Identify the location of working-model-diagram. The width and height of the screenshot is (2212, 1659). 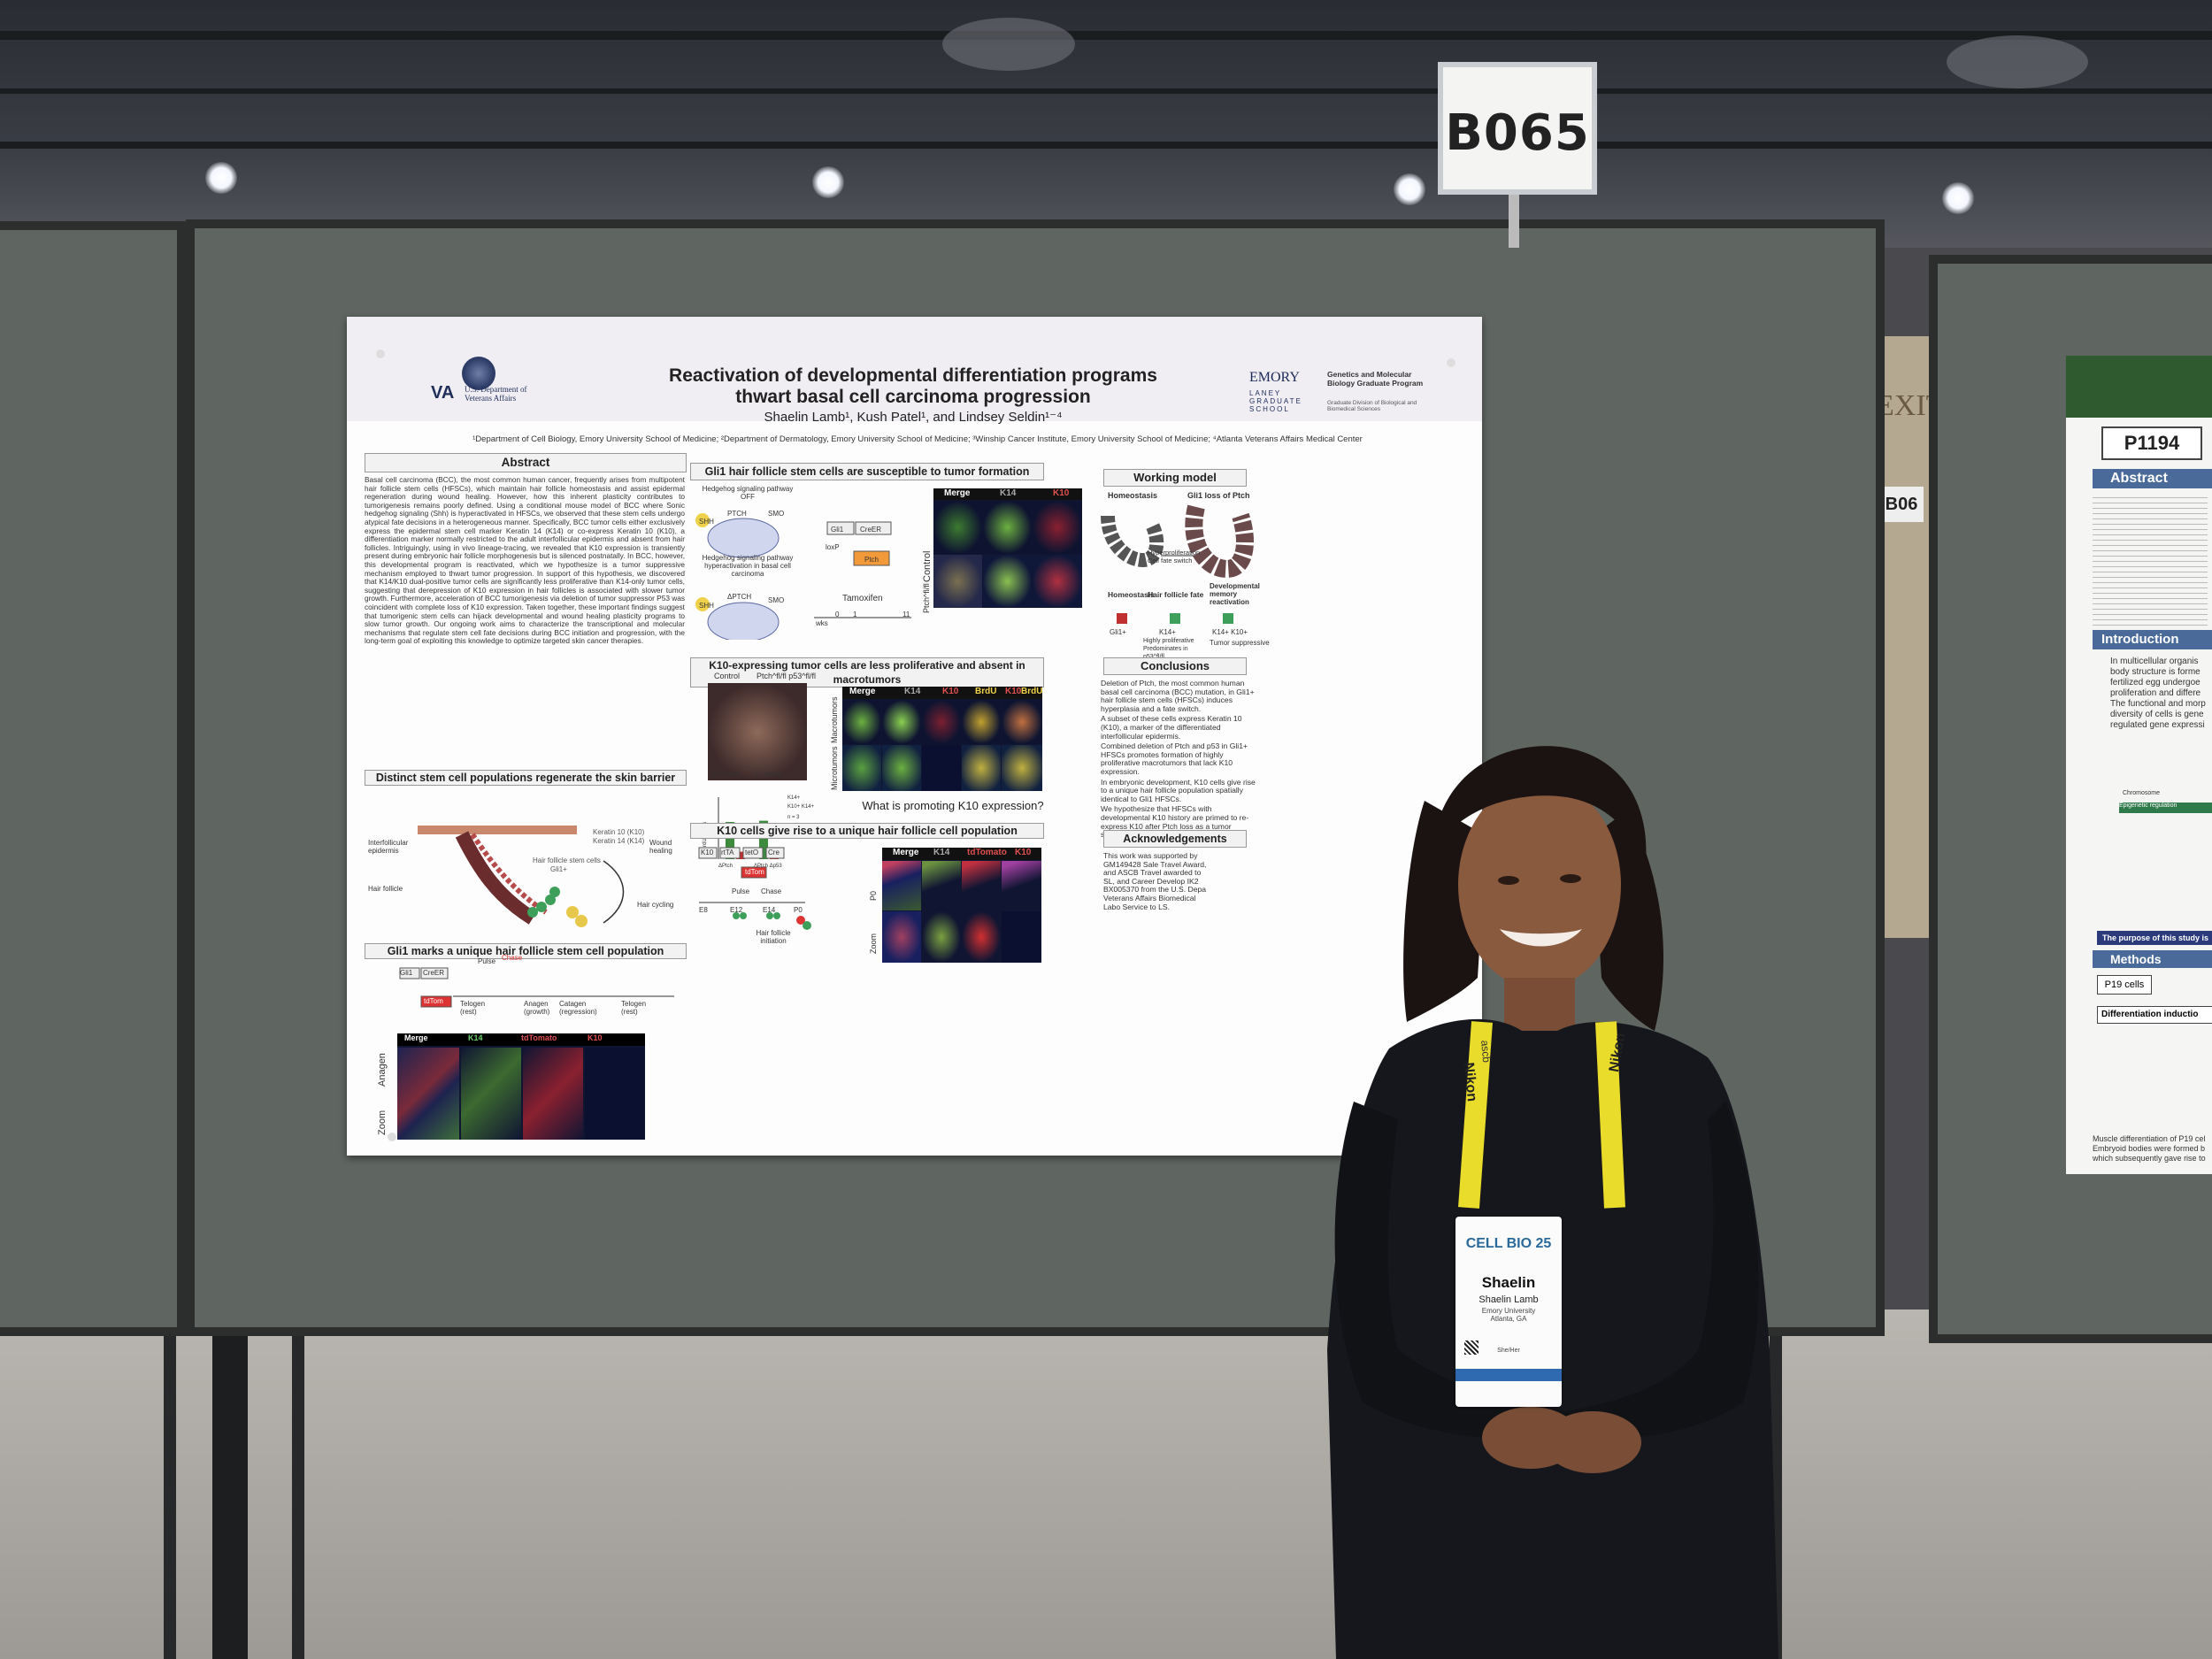
(1178, 564).